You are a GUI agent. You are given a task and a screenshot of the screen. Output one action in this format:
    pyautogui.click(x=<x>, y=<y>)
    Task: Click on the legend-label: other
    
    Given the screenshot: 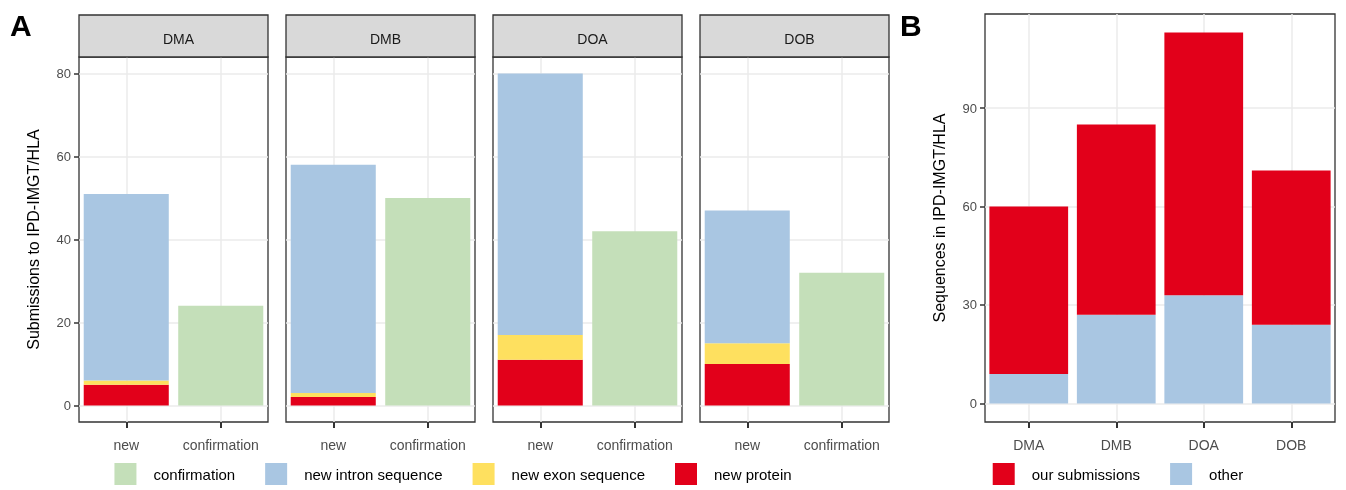 What is the action you would take?
    pyautogui.click(x=1226, y=474)
    